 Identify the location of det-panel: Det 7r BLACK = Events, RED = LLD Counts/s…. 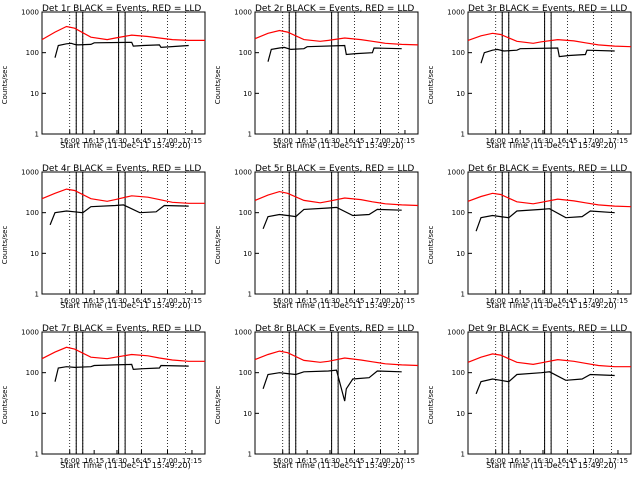
(106, 400).